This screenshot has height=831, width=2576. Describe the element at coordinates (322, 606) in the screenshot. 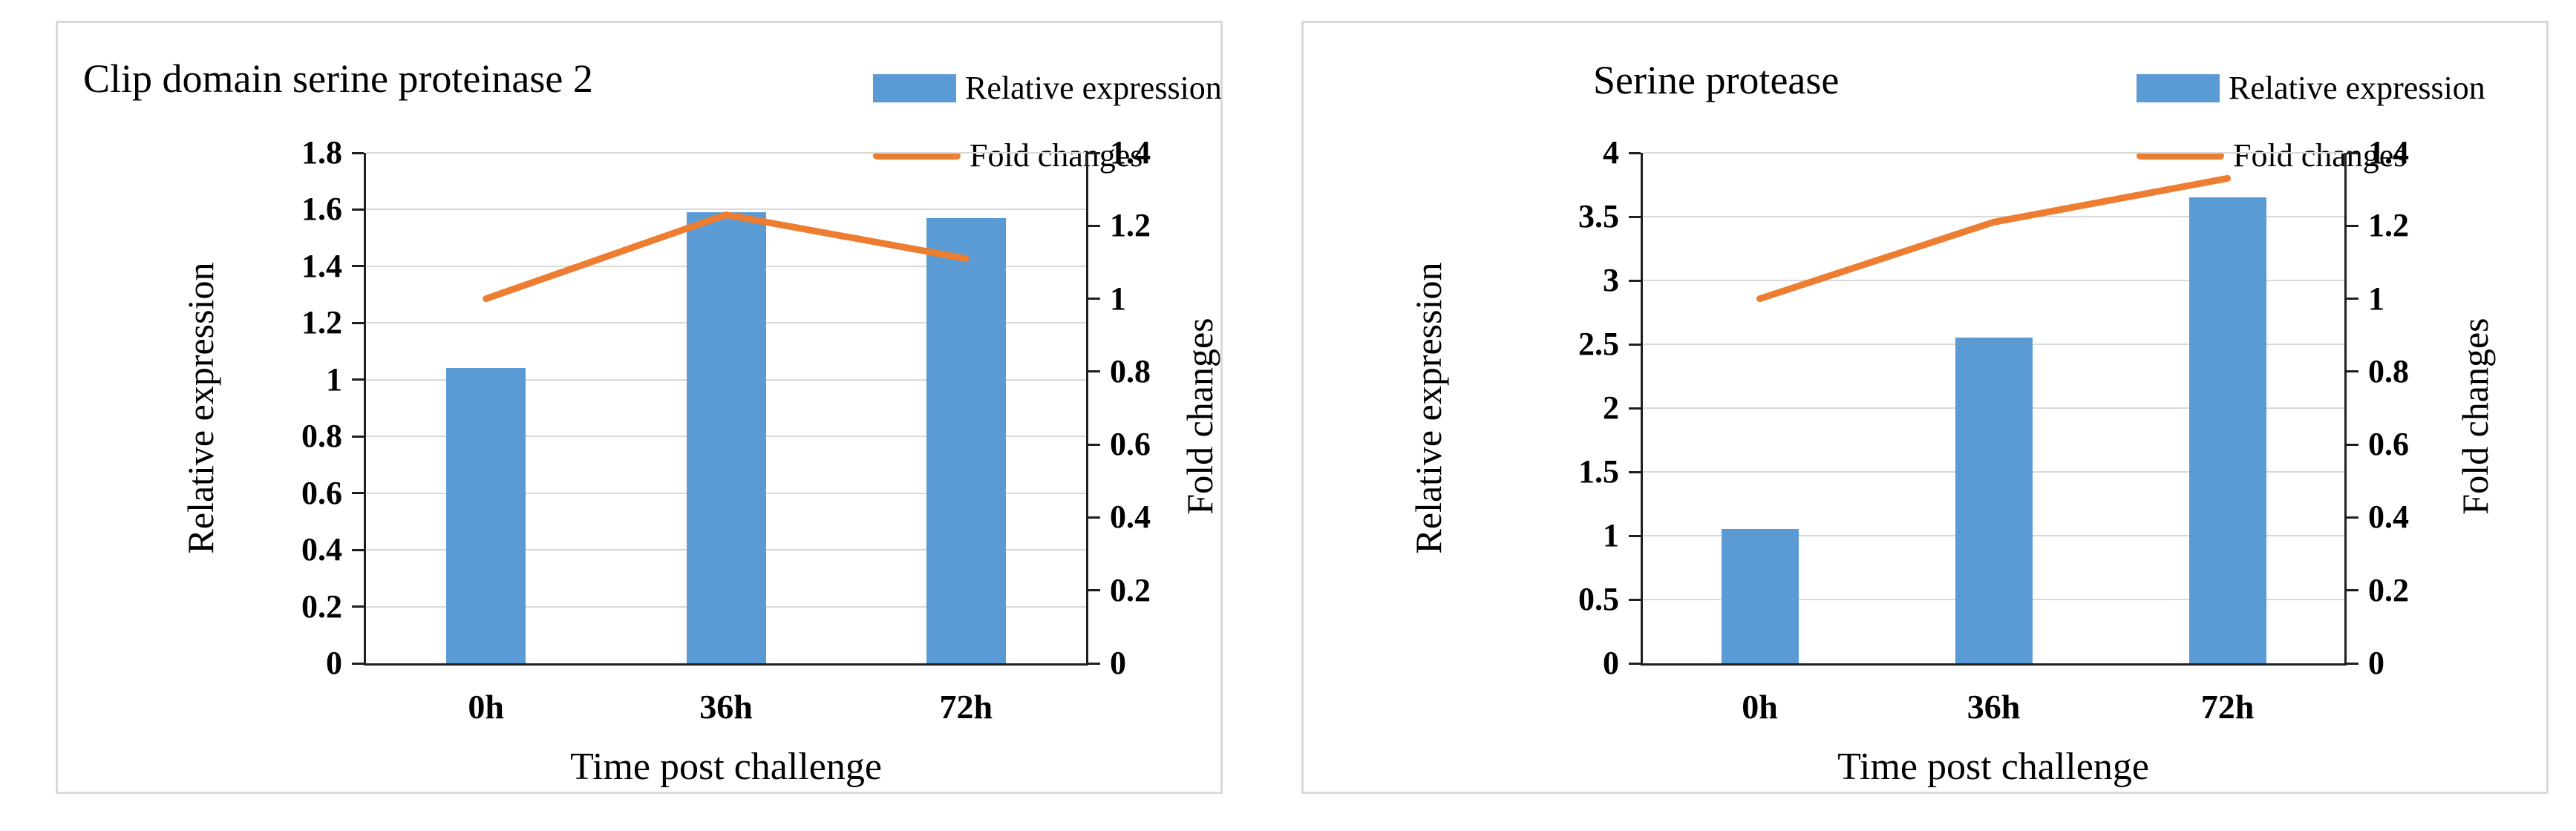

I see `left-axis-tick-label: 0.2` at that location.